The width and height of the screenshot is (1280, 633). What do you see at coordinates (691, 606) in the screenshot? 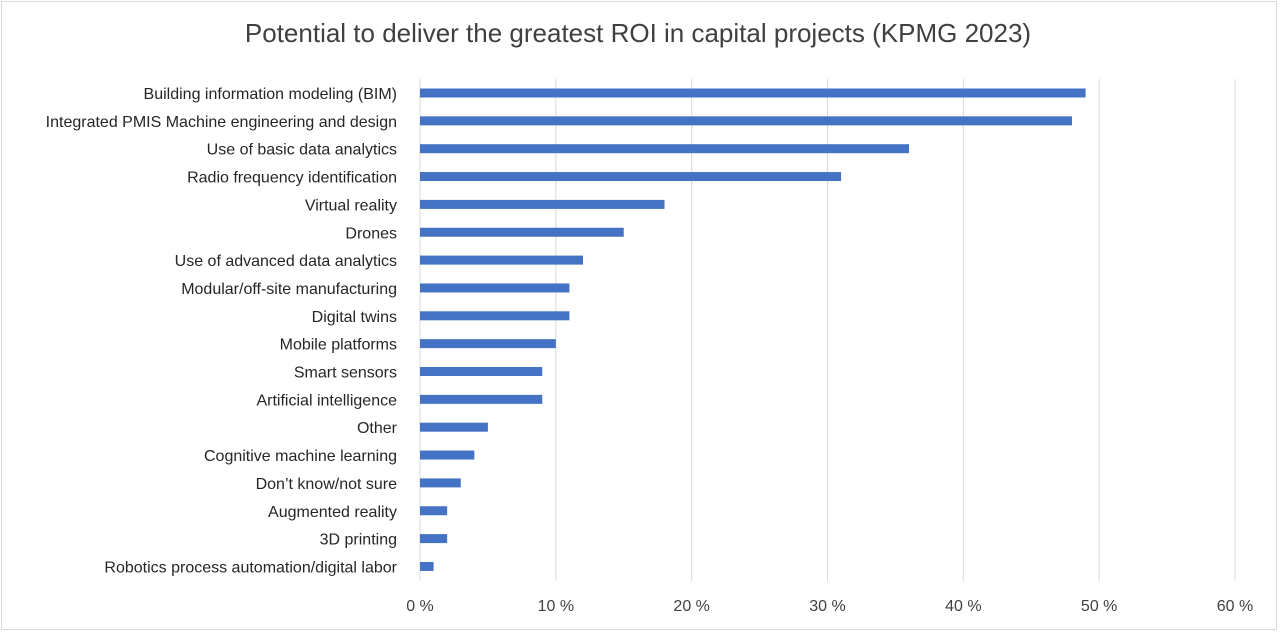
I see `x-tick-label: 20 %` at bounding box center [691, 606].